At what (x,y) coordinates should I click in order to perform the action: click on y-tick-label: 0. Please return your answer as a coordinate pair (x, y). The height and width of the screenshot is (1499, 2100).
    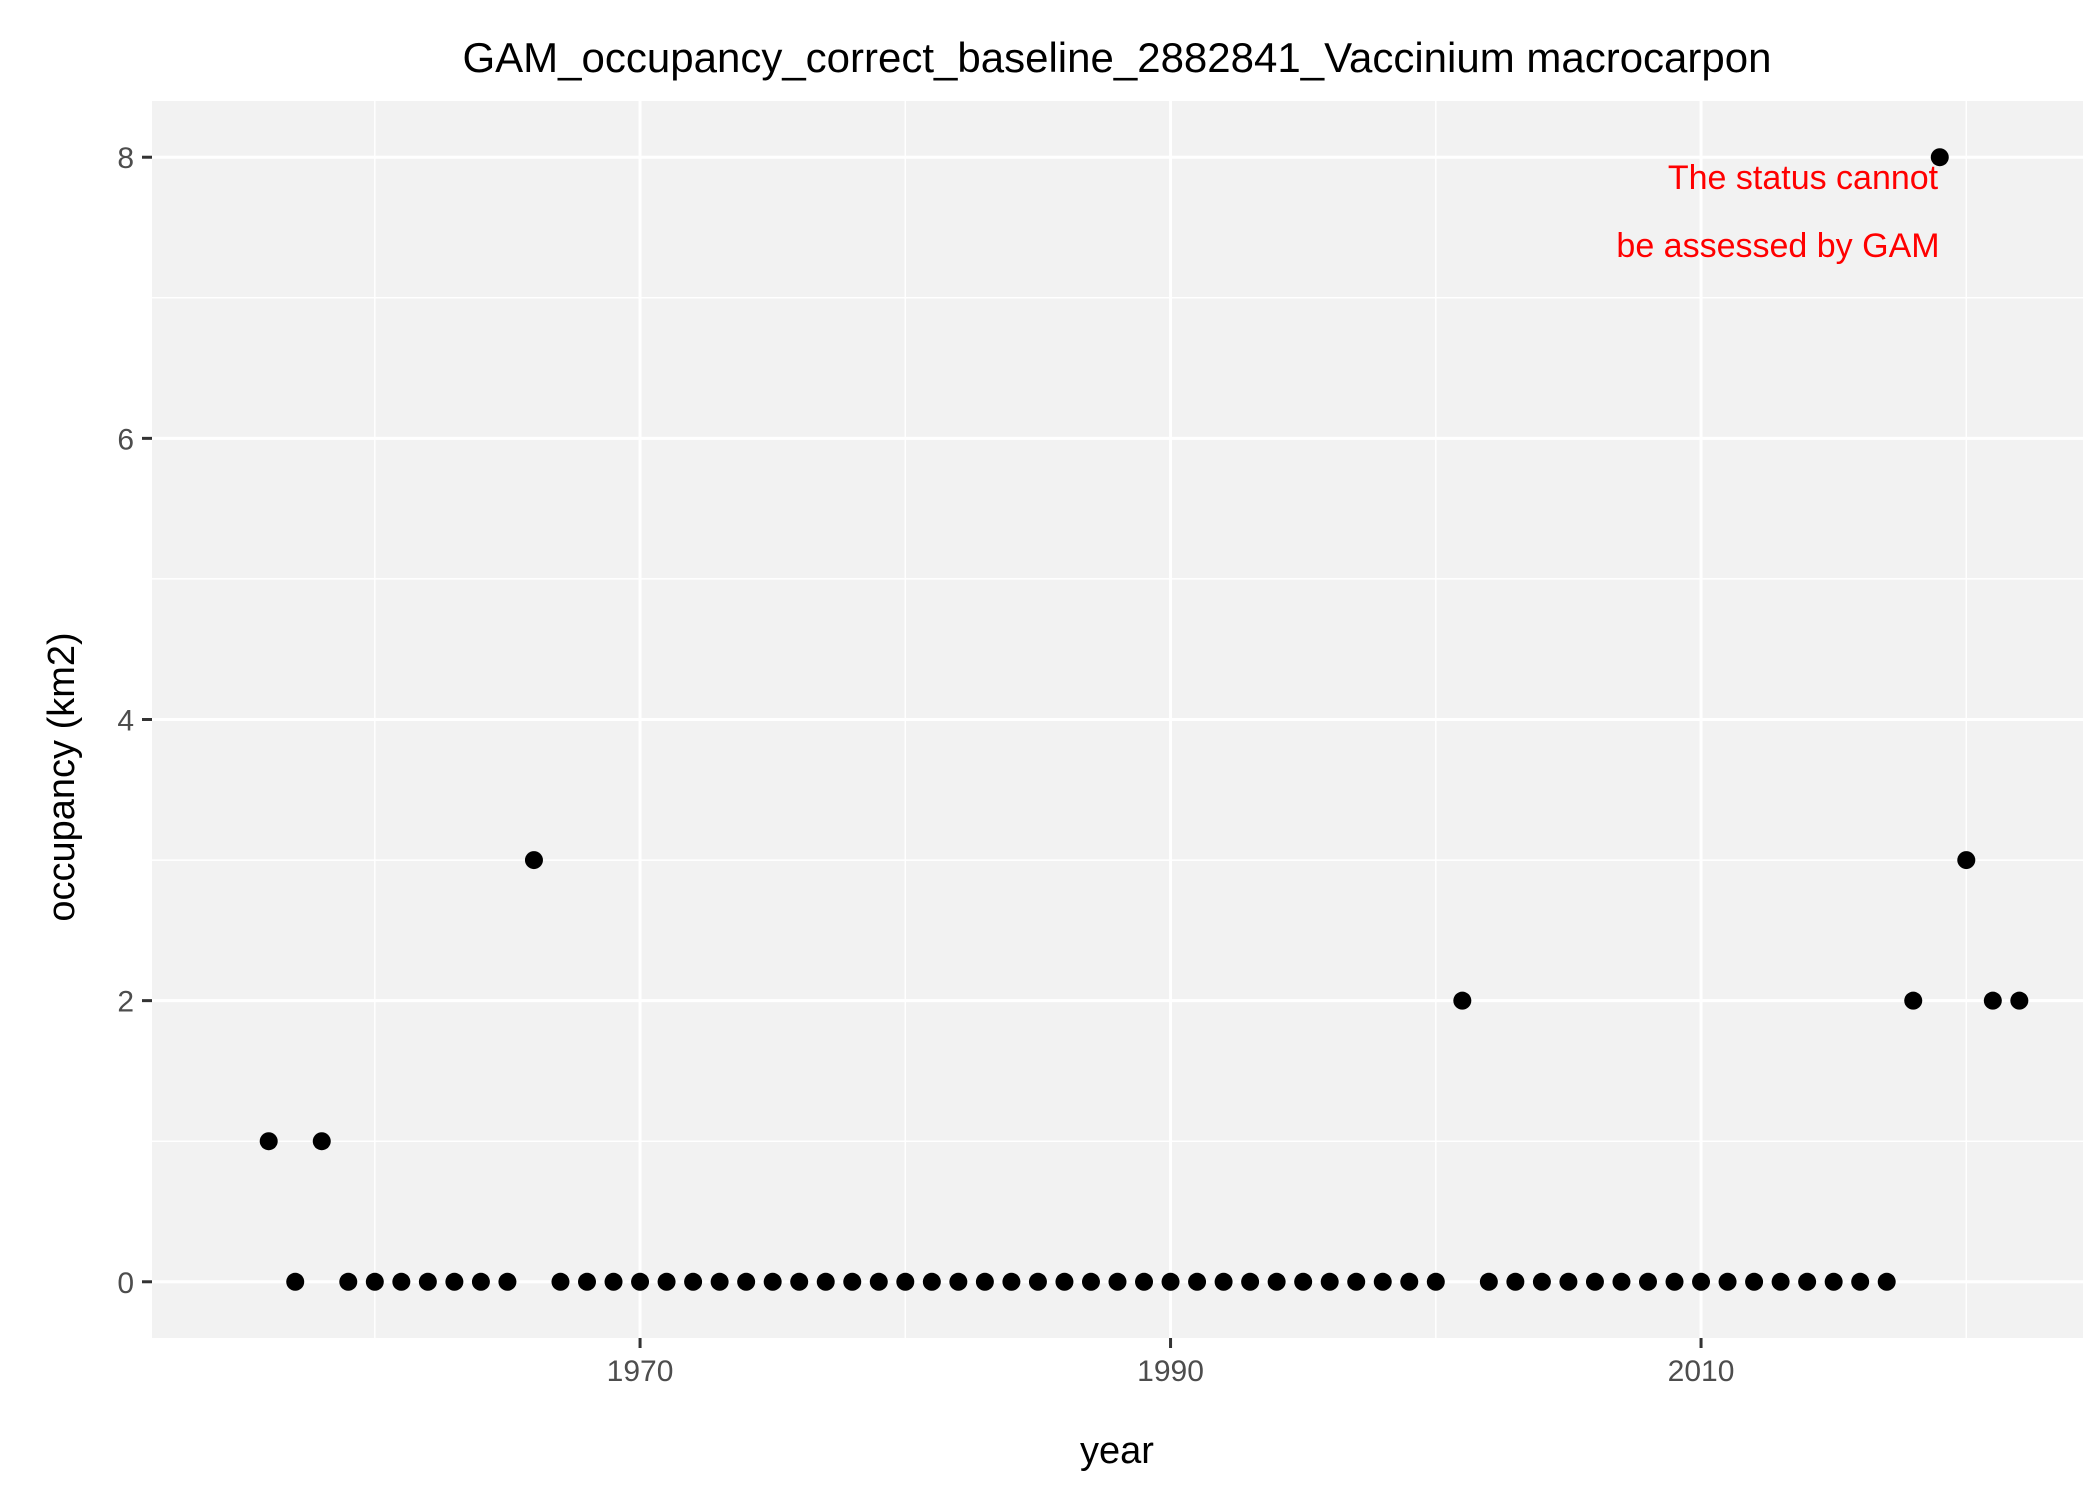
    Looking at the image, I should click on (125, 1283).